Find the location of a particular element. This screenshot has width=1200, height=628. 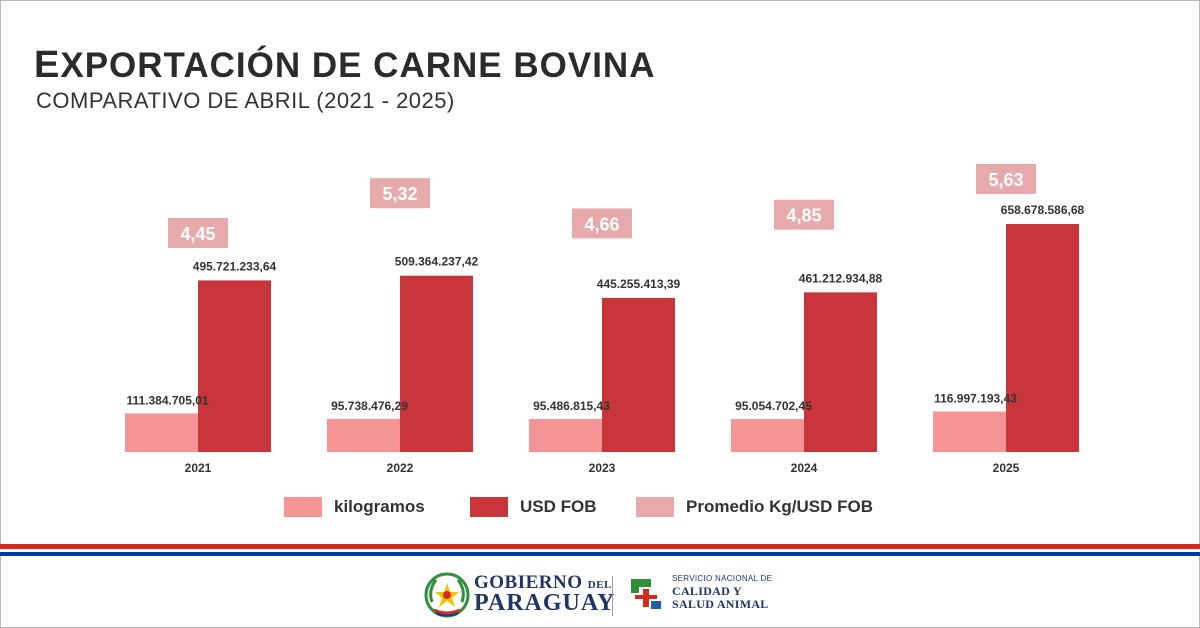

promedio-label: 5,32 is located at coordinates (399, 194).